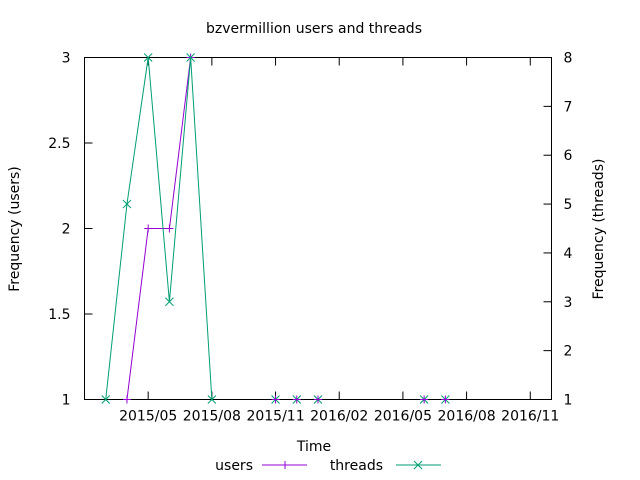  Describe the element at coordinates (568, 205) in the screenshot. I see `y-right-tick-label: 5` at that location.